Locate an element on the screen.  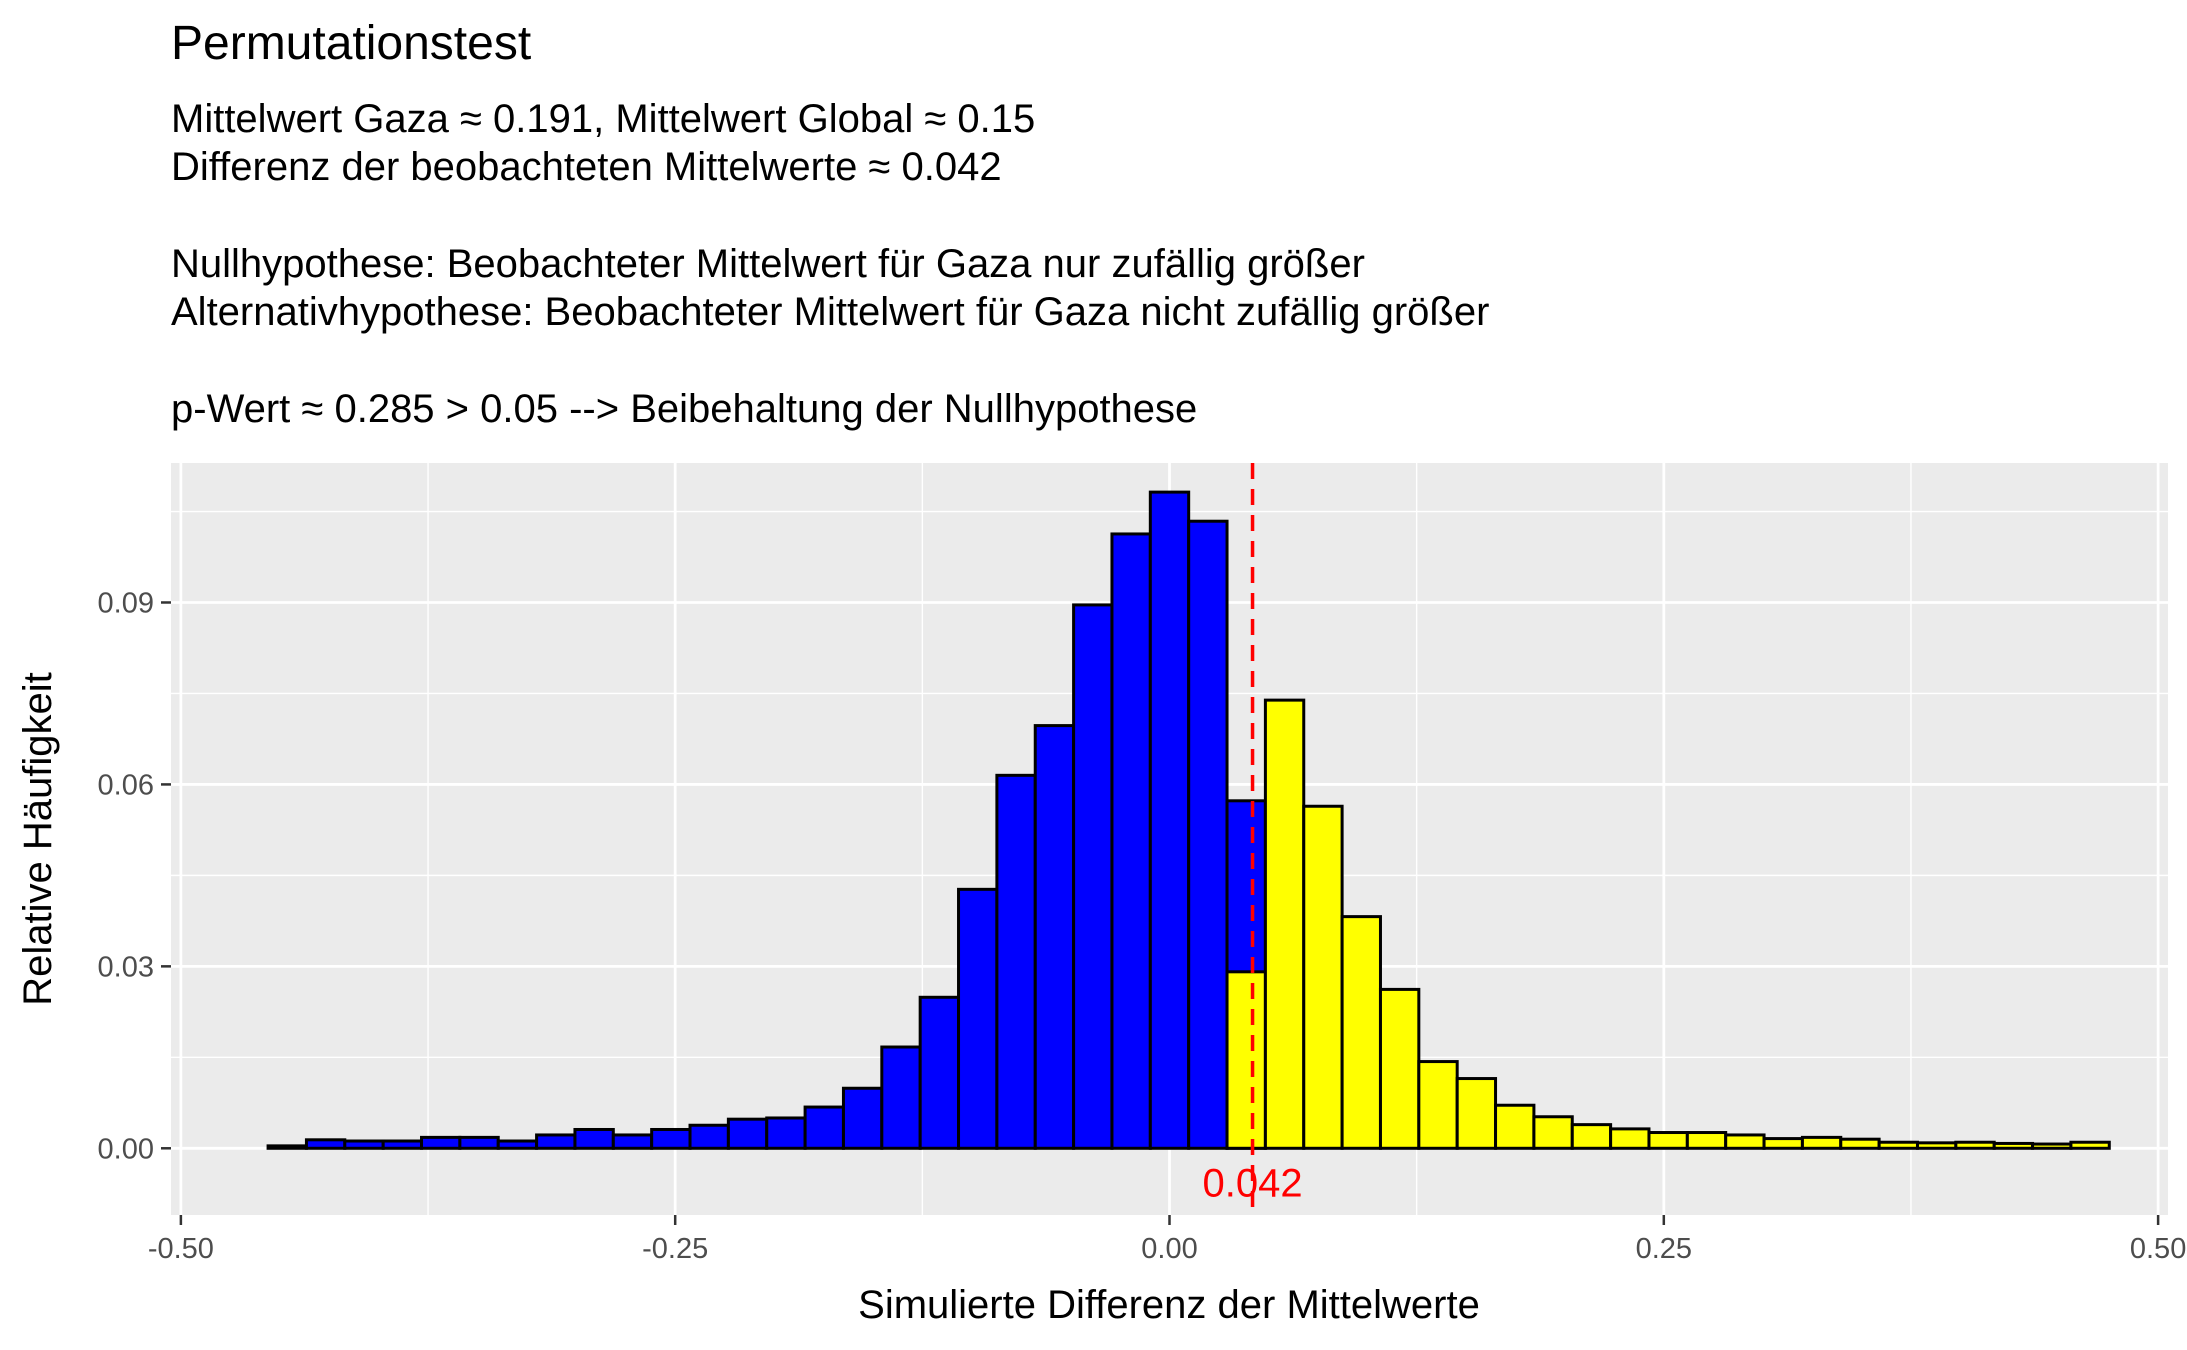
y-tick-label: 0.03 is located at coordinates (126, 967).